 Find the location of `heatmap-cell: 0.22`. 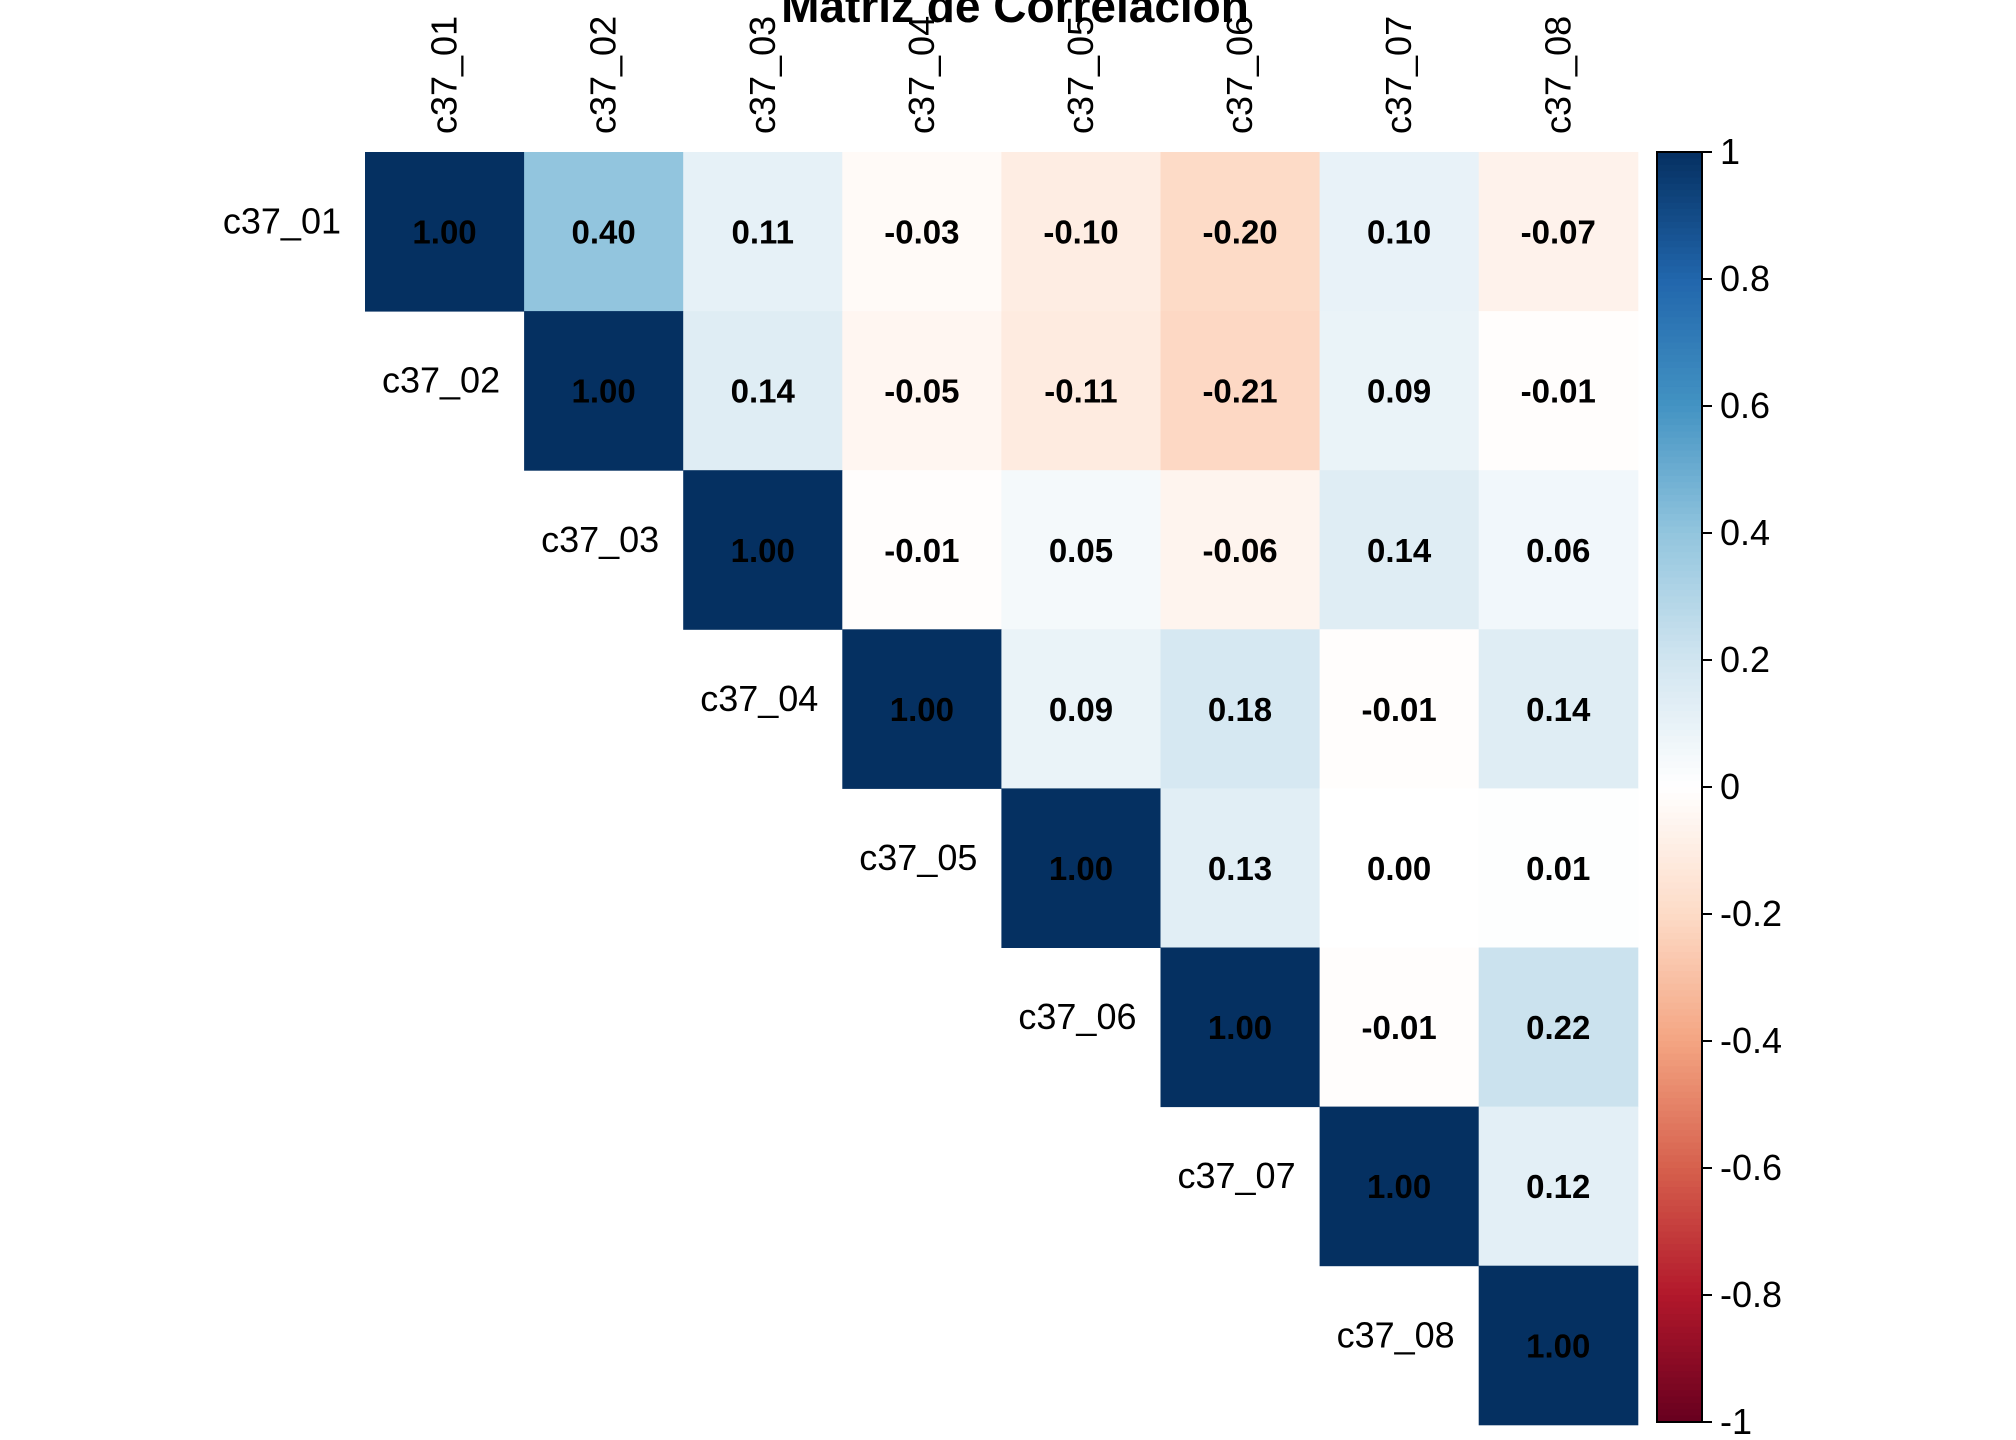

heatmap-cell: 0.22 is located at coordinates (1558, 1027).